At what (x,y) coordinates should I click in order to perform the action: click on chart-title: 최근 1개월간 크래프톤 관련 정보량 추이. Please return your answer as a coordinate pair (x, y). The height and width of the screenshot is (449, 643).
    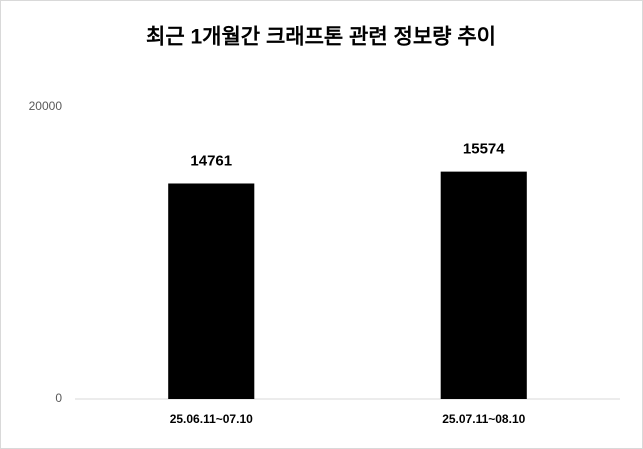
    Looking at the image, I should click on (321, 37).